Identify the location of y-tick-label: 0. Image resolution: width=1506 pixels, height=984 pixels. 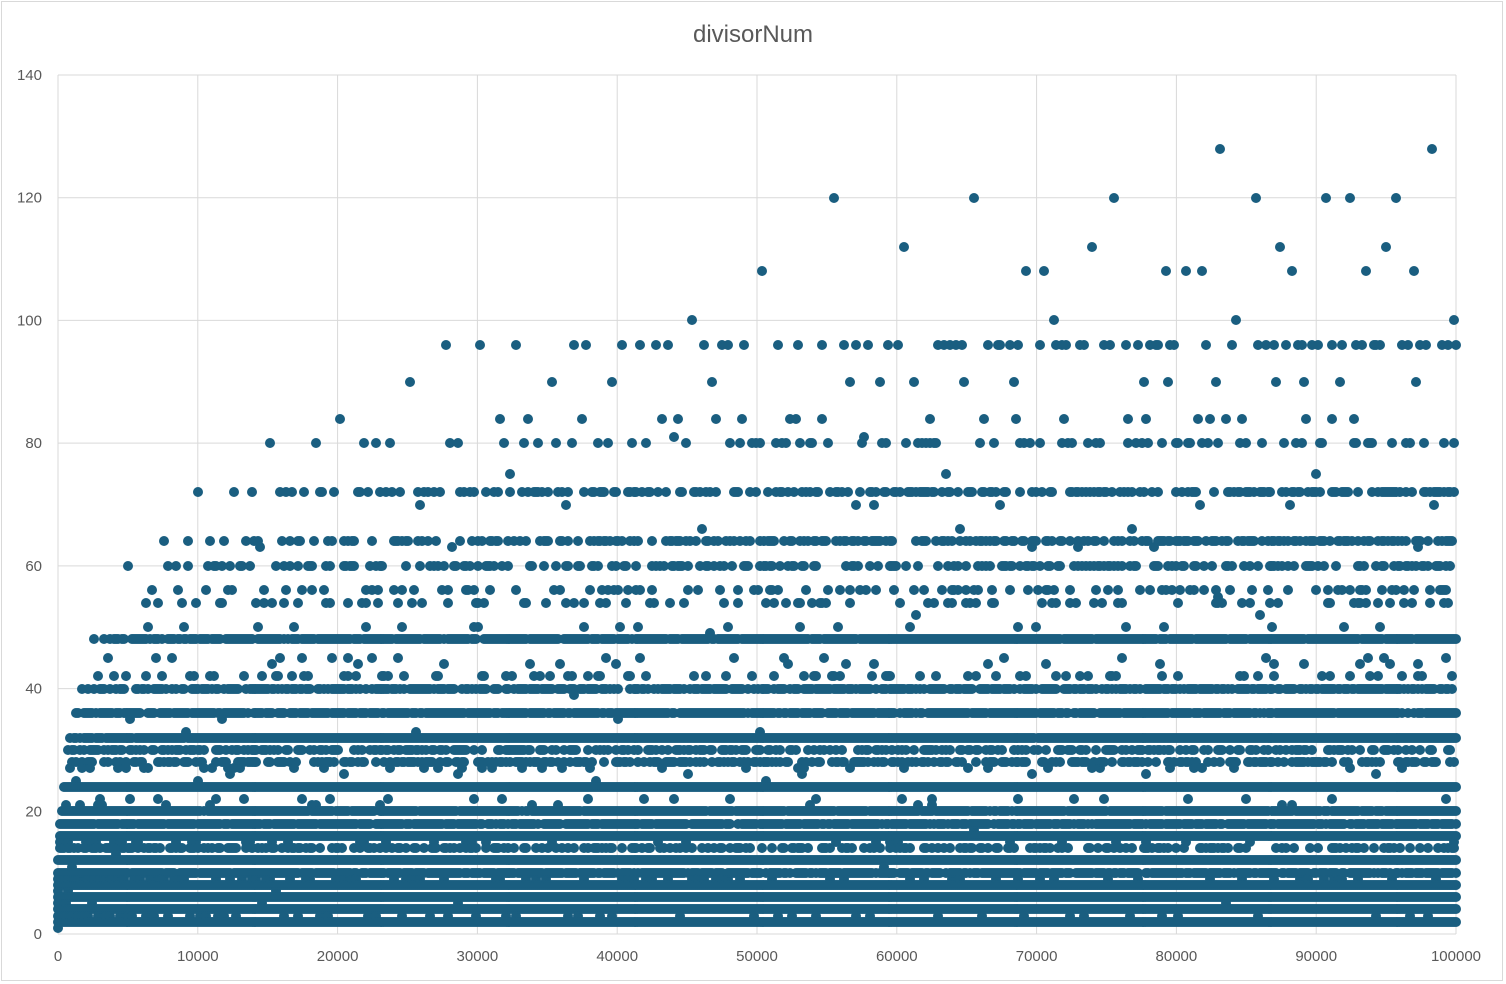
(38, 934).